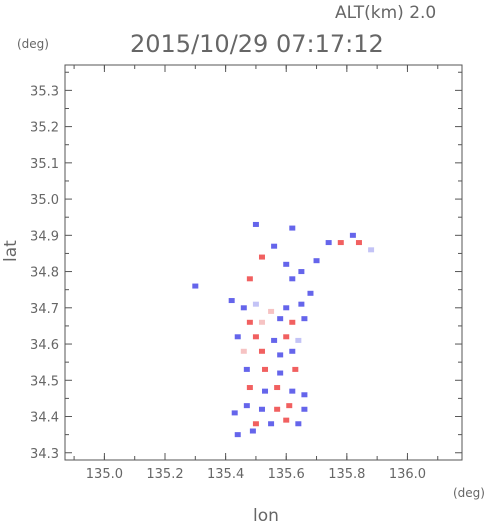 Image resolution: width=491 pixels, height=521 pixels. I want to click on y-tick-label: 34.4, so click(44, 418).